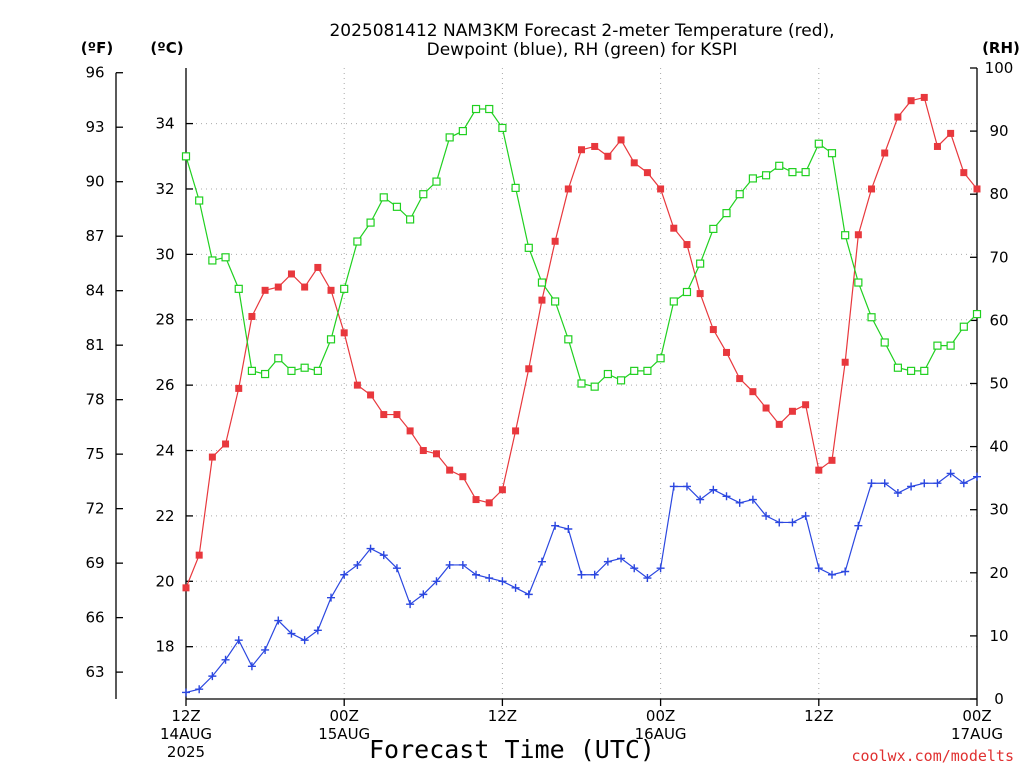 This screenshot has width=1024, height=768. What do you see at coordinates (998, 257) in the screenshot?
I see `rh-tick-label-70: 70` at bounding box center [998, 257].